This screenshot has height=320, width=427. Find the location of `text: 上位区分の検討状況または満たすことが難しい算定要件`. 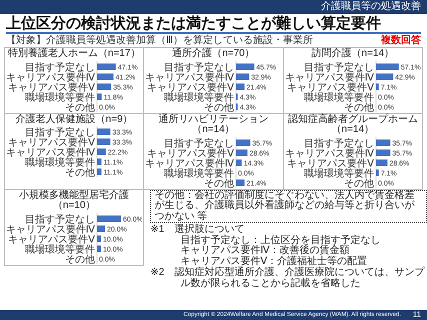

text: 上位区分の検討状況または満たすことが難しい算定要件 is located at coordinates (213, 24).